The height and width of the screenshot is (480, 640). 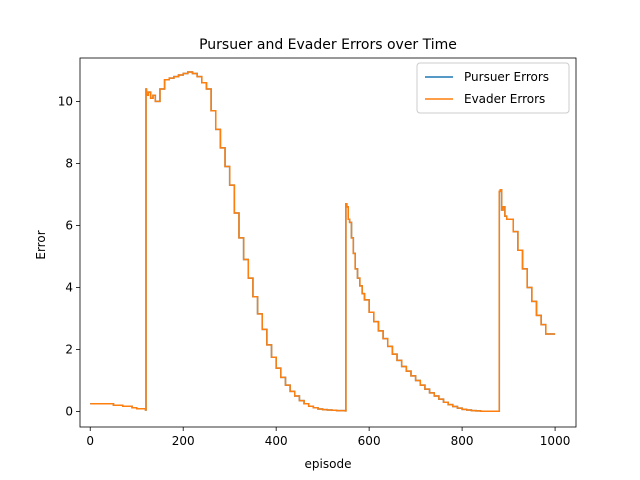 What do you see at coordinates (69, 163) in the screenshot?
I see `y-tick-label: 8` at bounding box center [69, 163].